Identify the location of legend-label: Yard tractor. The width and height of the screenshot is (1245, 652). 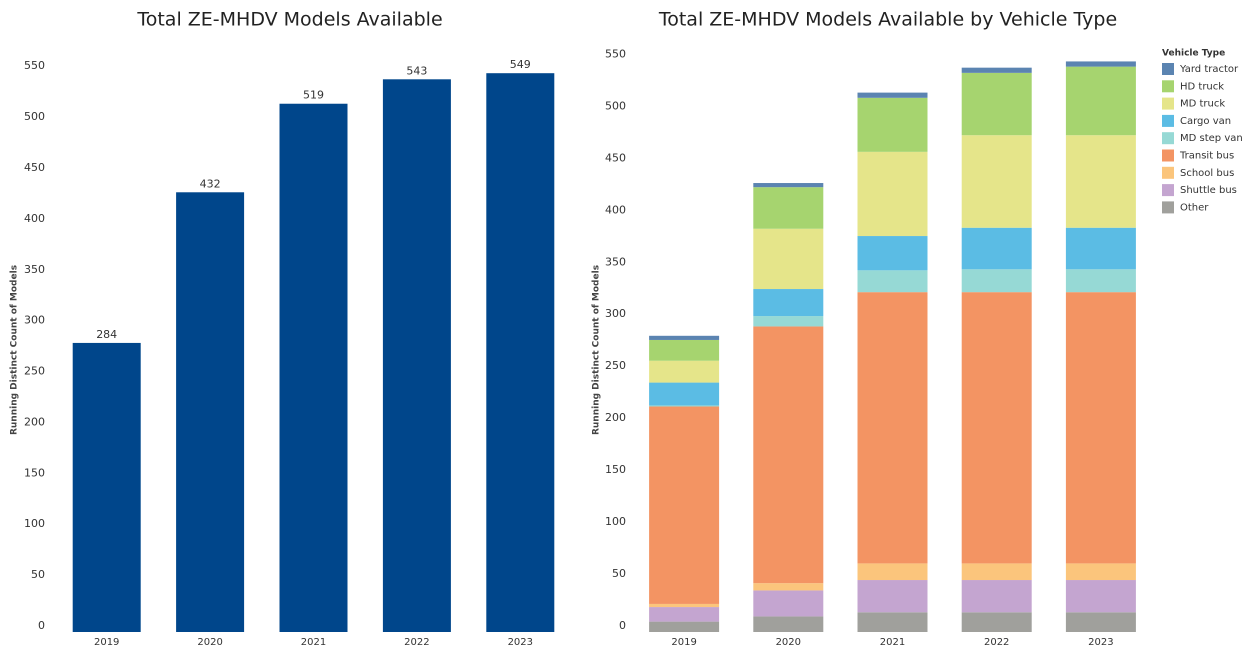
(1209, 69).